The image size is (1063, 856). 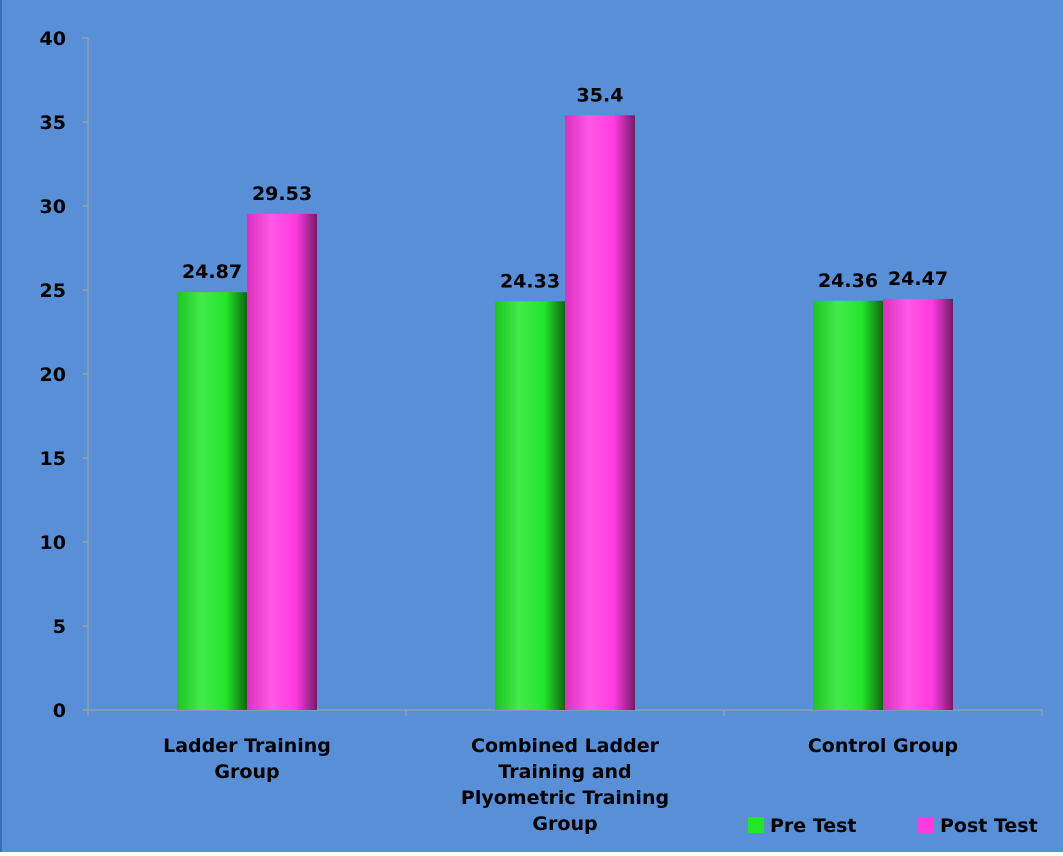 What do you see at coordinates (53, 459) in the screenshot?
I see `y-tick-label: 15` at bounding box center [53, 459].